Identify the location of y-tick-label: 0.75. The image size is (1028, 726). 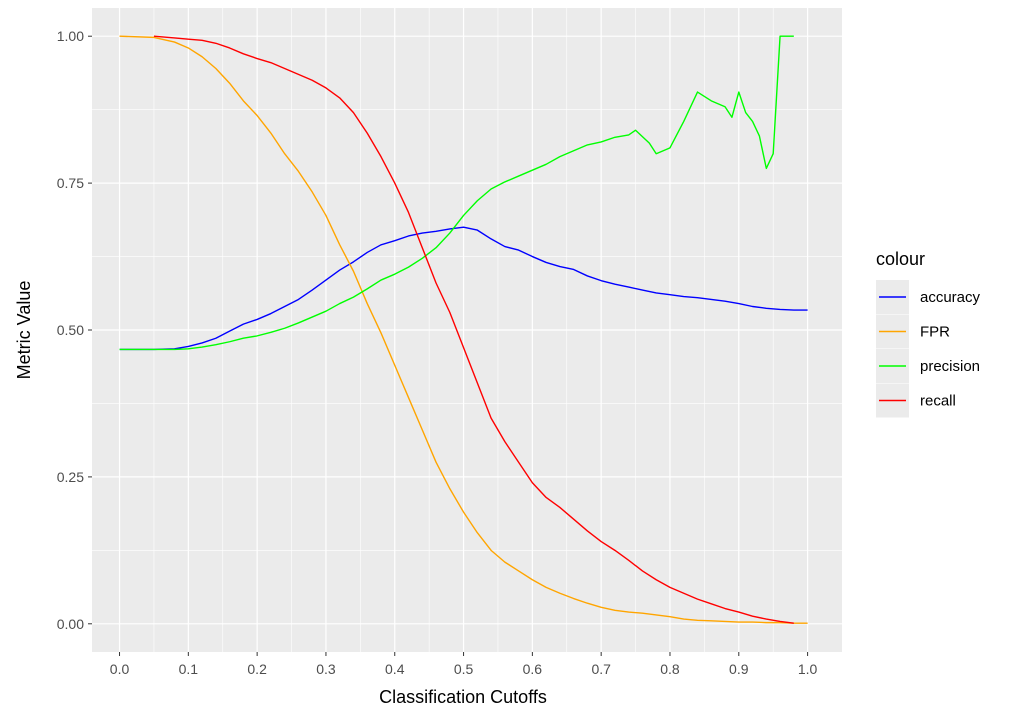
(70, 183).